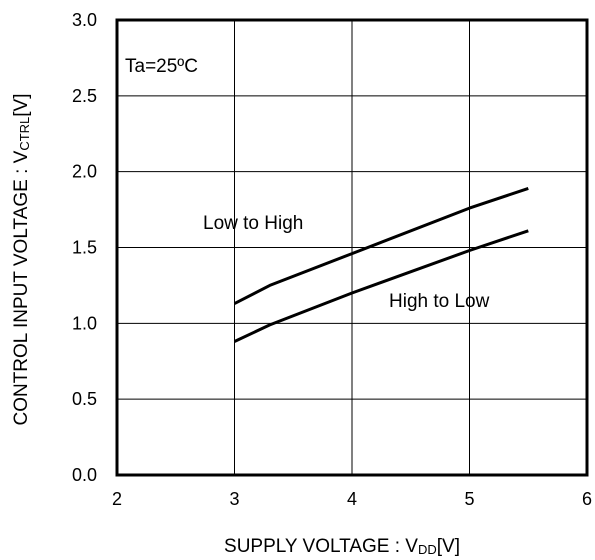 This screenshot has width=595, height=560. I want to click on y-axis-label: CONTROL INPUT VOLTAGE : VCTRL[V], so click(21, 259).